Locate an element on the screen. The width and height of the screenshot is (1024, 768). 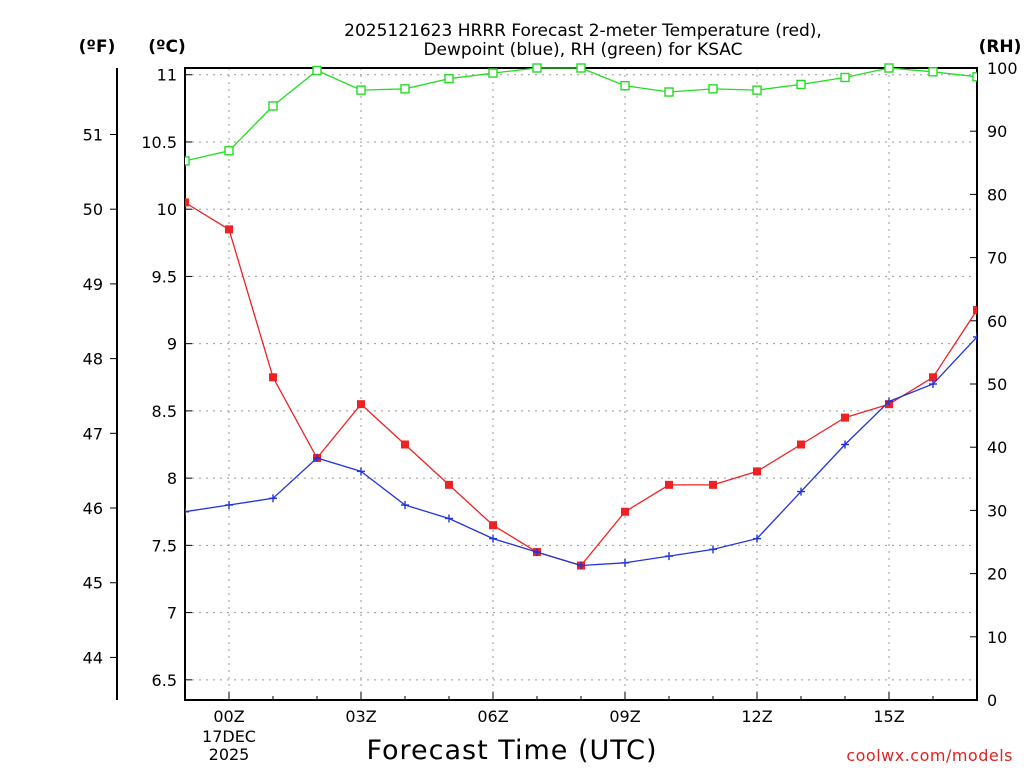
fahrenheit-tick-label: 45 is located at coordinates (93, 583).